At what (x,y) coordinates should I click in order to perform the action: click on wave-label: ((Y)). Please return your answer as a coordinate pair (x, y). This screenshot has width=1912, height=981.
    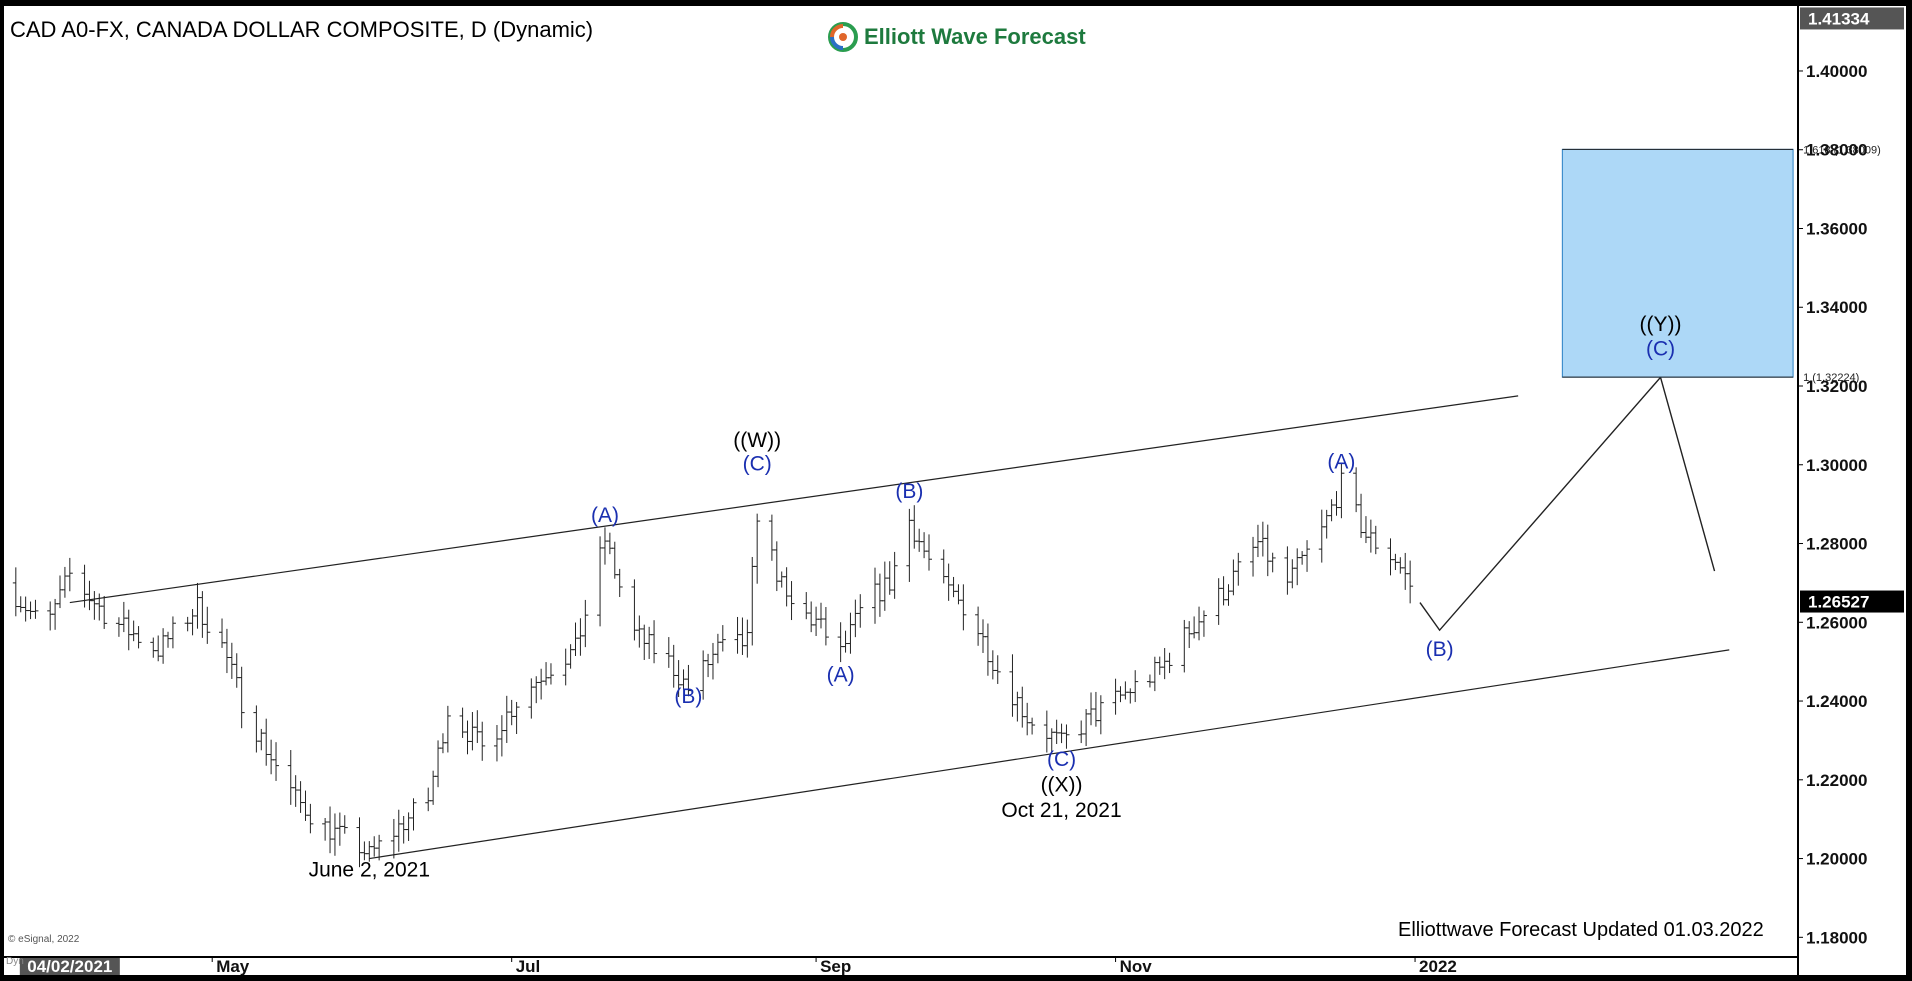
    Looking at the image, I should click on (1661, 324).